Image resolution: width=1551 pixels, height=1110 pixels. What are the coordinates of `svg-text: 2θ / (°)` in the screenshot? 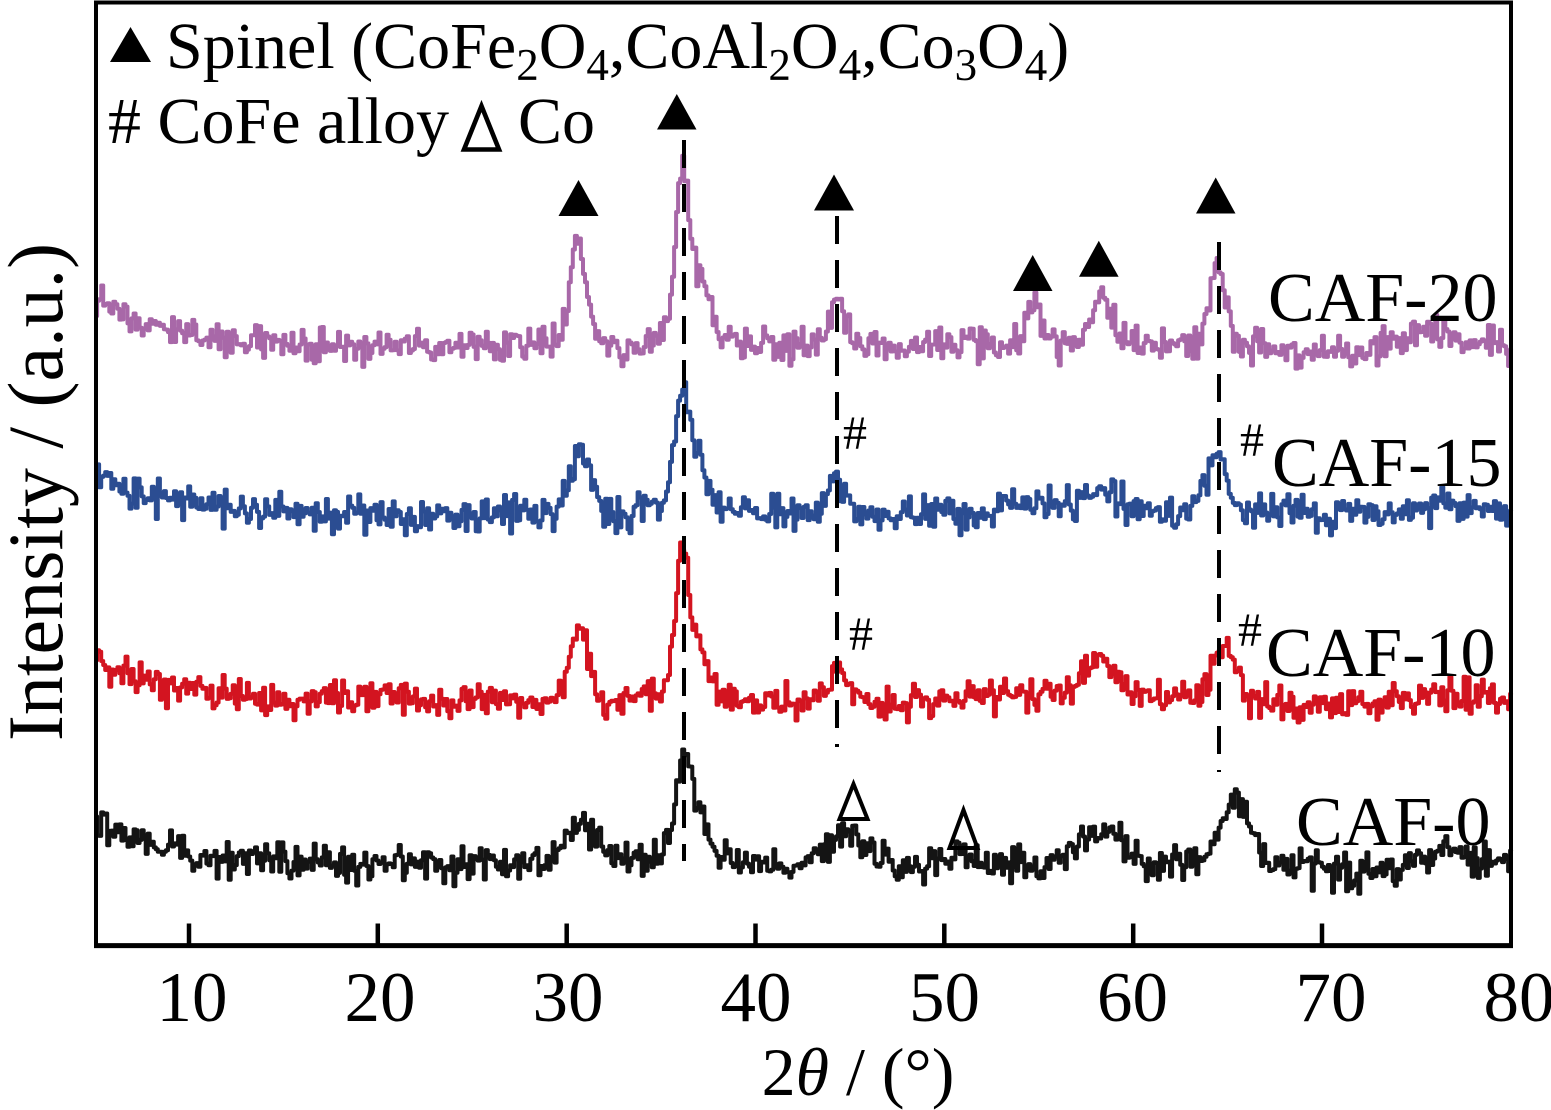 It's located at (858, 1072).